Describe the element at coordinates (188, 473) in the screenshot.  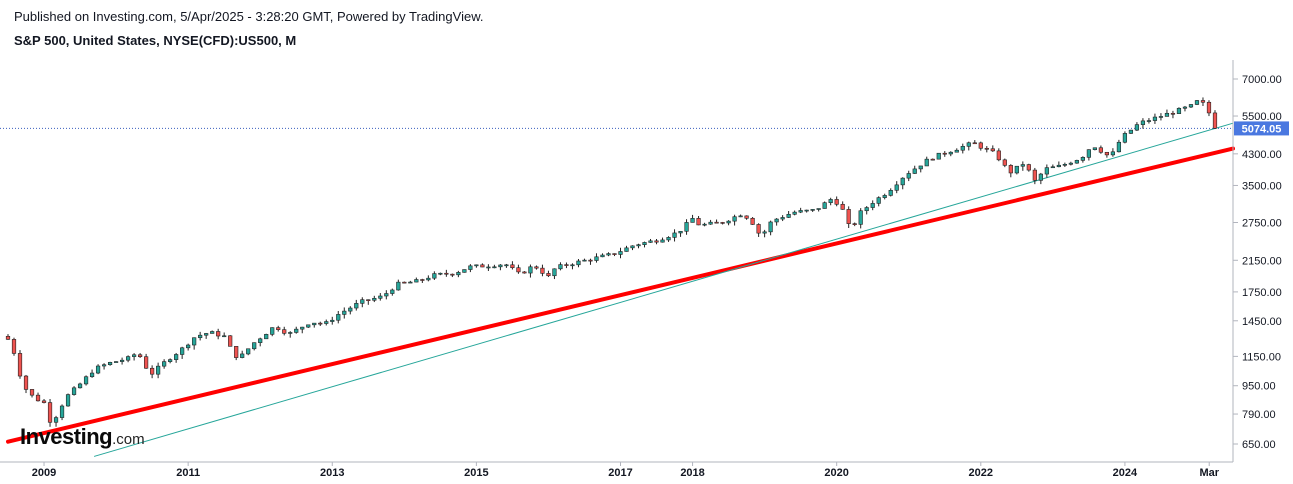
I see `x-tick-label: 2011` at that location.